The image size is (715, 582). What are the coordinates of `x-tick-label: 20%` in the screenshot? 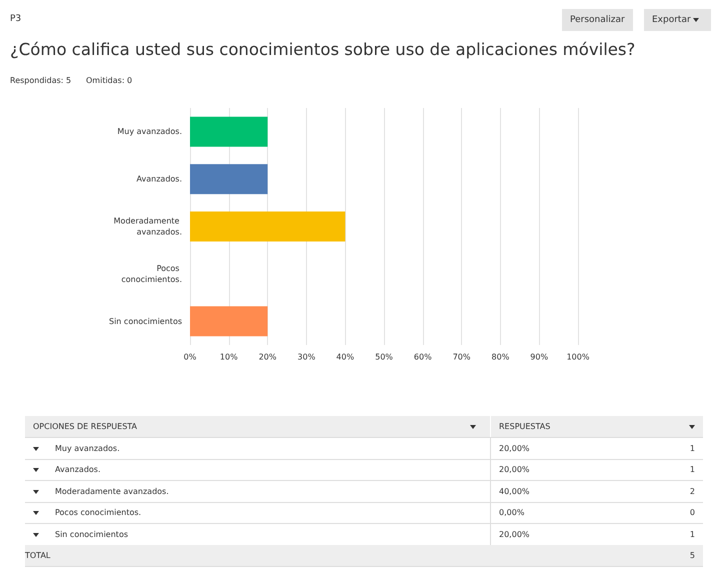 It's located at (267, 357).